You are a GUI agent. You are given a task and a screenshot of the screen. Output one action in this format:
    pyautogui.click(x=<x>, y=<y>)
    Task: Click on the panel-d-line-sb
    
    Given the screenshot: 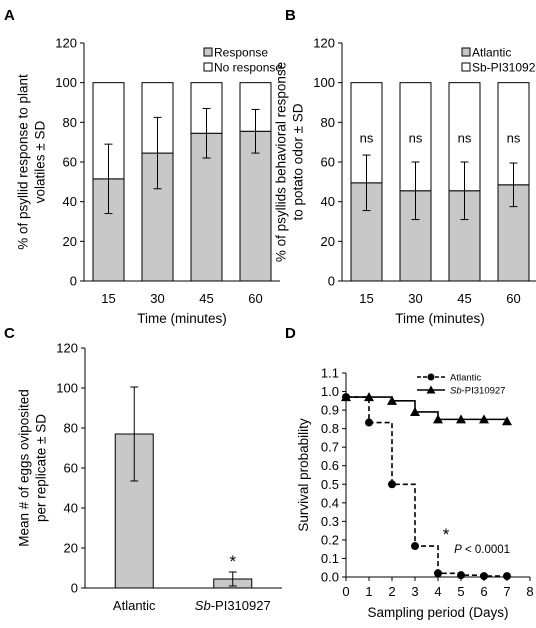 What is the action you would take?
    pyautogui.click(x=427, y=409)
    